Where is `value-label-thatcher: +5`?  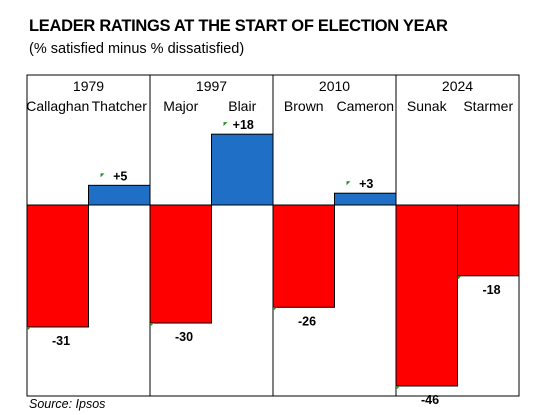 value-label-thatcher: +5 is located at coordinates (120, 176).